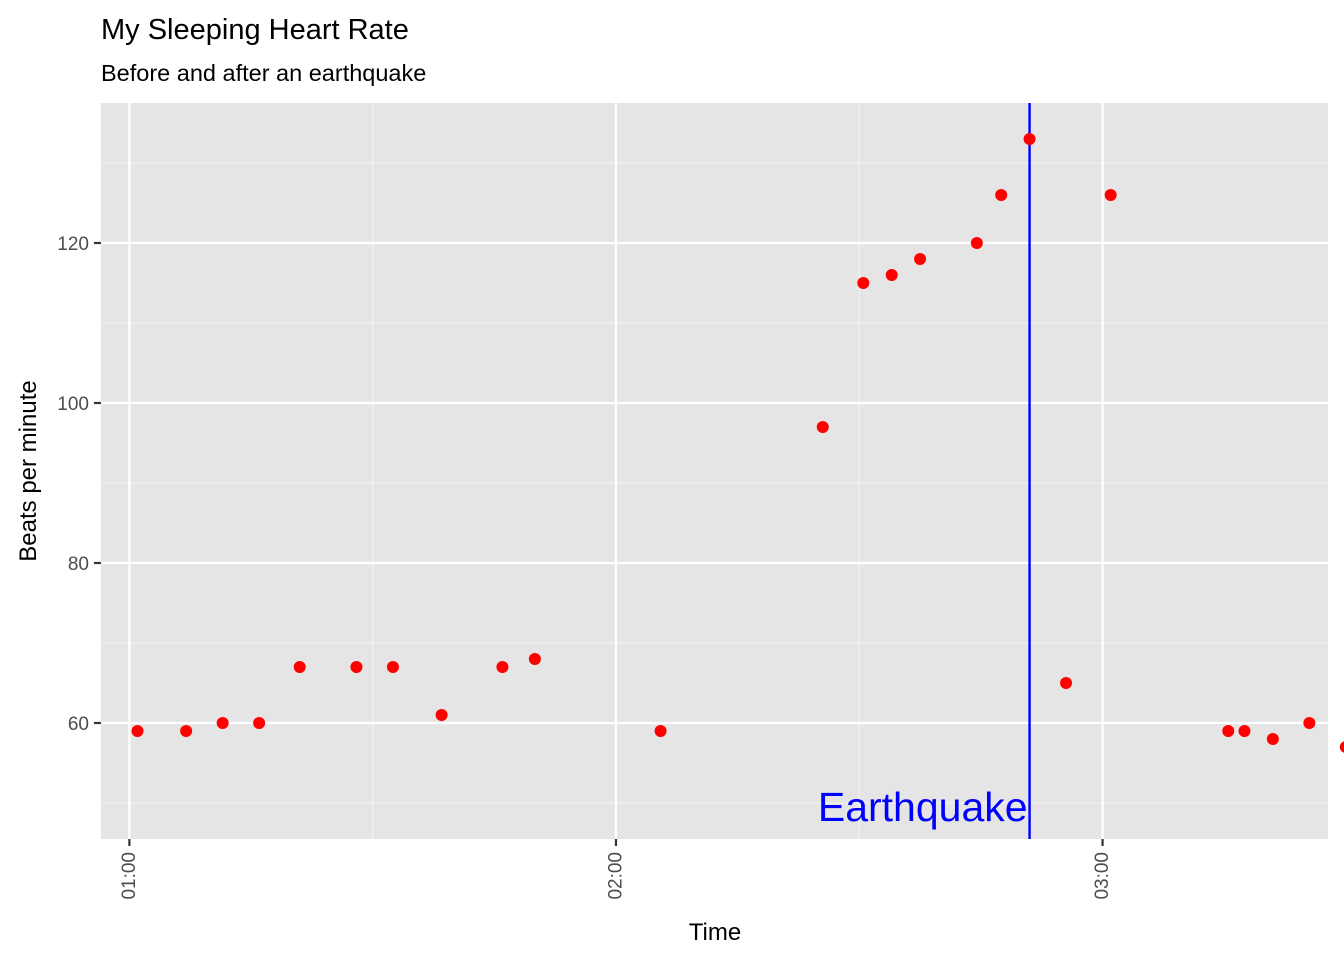 The image size is (1344, 965). Describe the element at coordinates (28, 470) in the screenshot. I see `y-axis-label: Beats per minute` at that location.